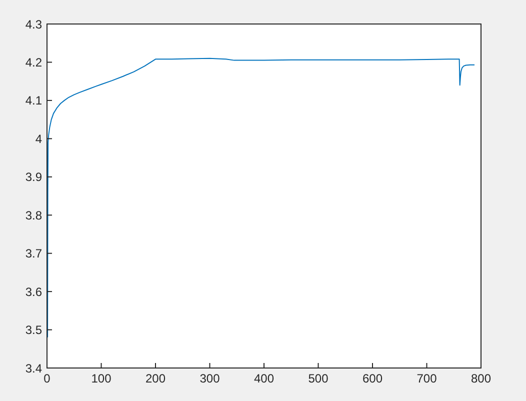 Image resolution: width=526 pixels, height=401 pixels. I want to click on y-tick-label: 3.9, so click(33, 177).